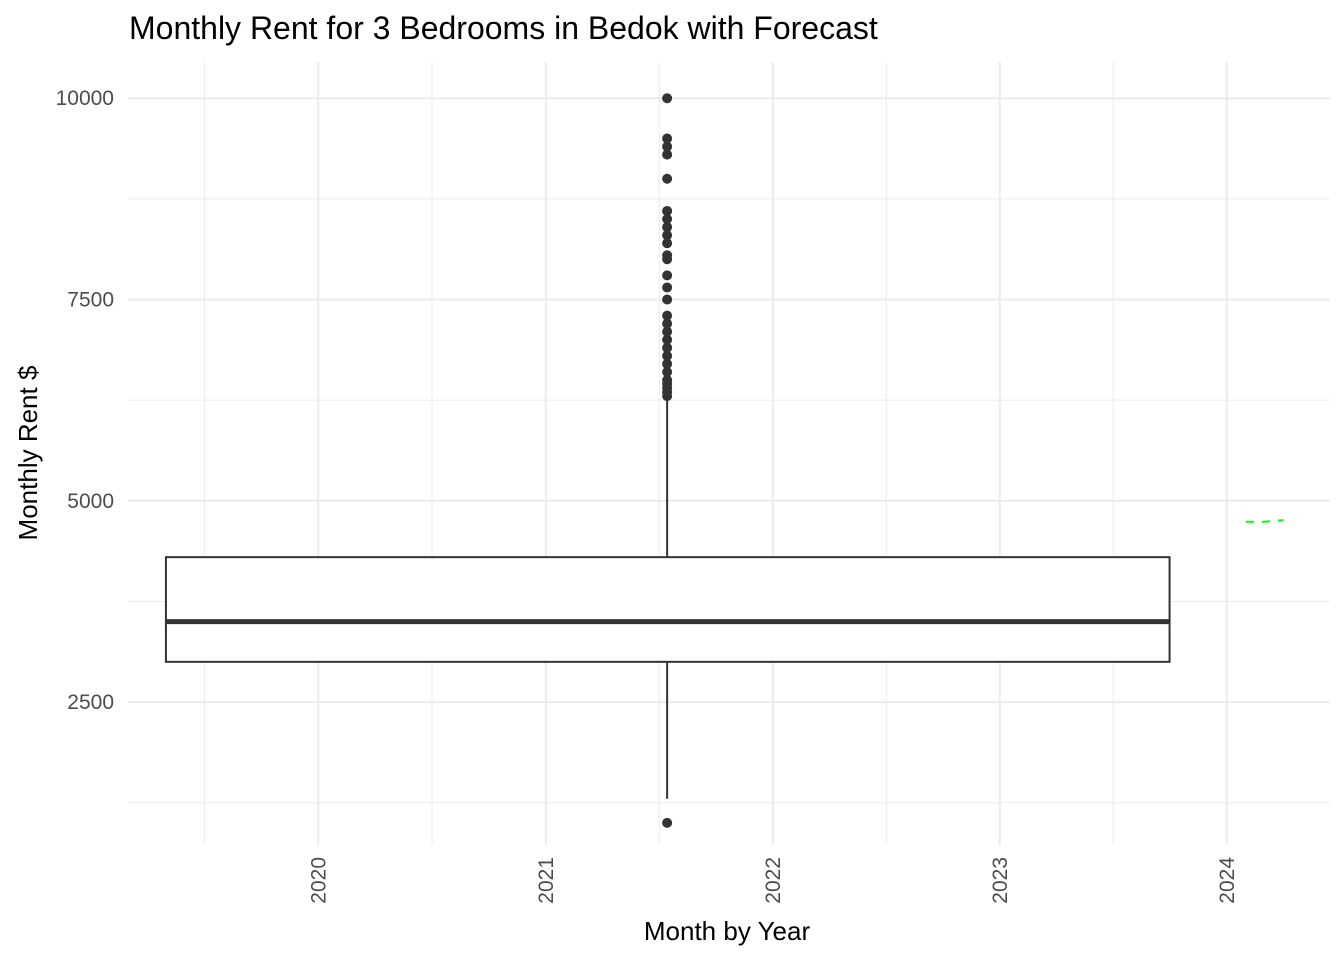  I want to click on y-tick-label: 2500, so click(90, 702).